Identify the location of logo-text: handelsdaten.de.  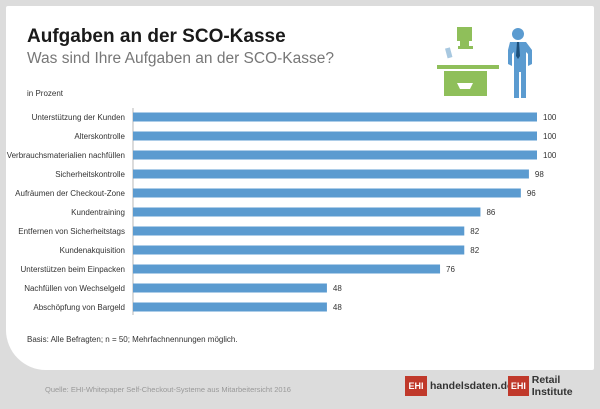
(471, 386).